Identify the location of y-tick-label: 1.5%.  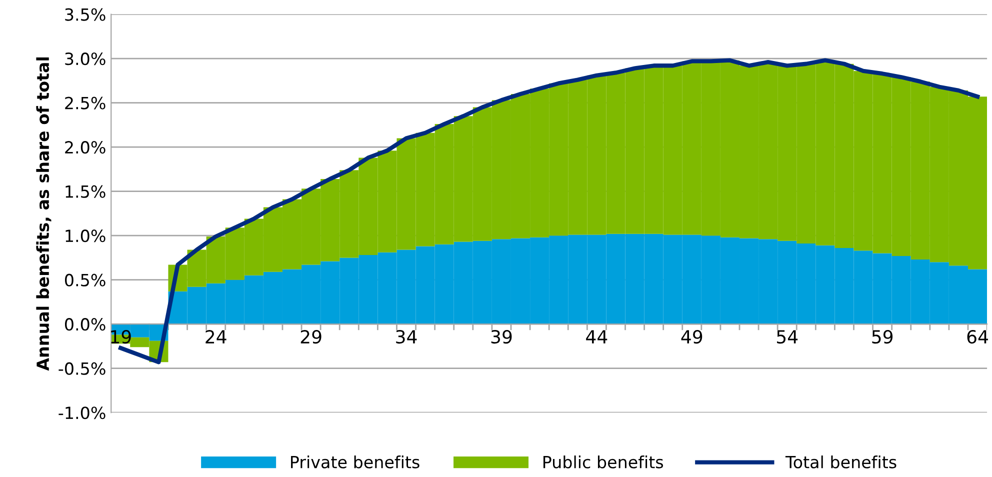
(86, 191).